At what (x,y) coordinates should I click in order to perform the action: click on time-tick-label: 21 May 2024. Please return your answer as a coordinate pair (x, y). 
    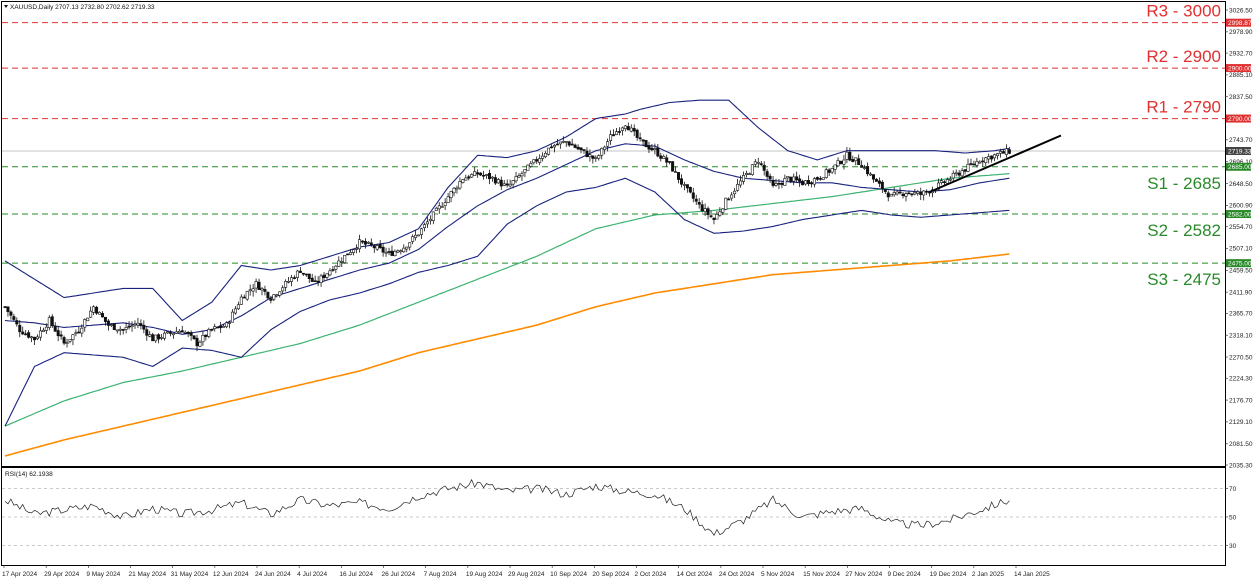
    Looking at the image, I should click on (148, 574).